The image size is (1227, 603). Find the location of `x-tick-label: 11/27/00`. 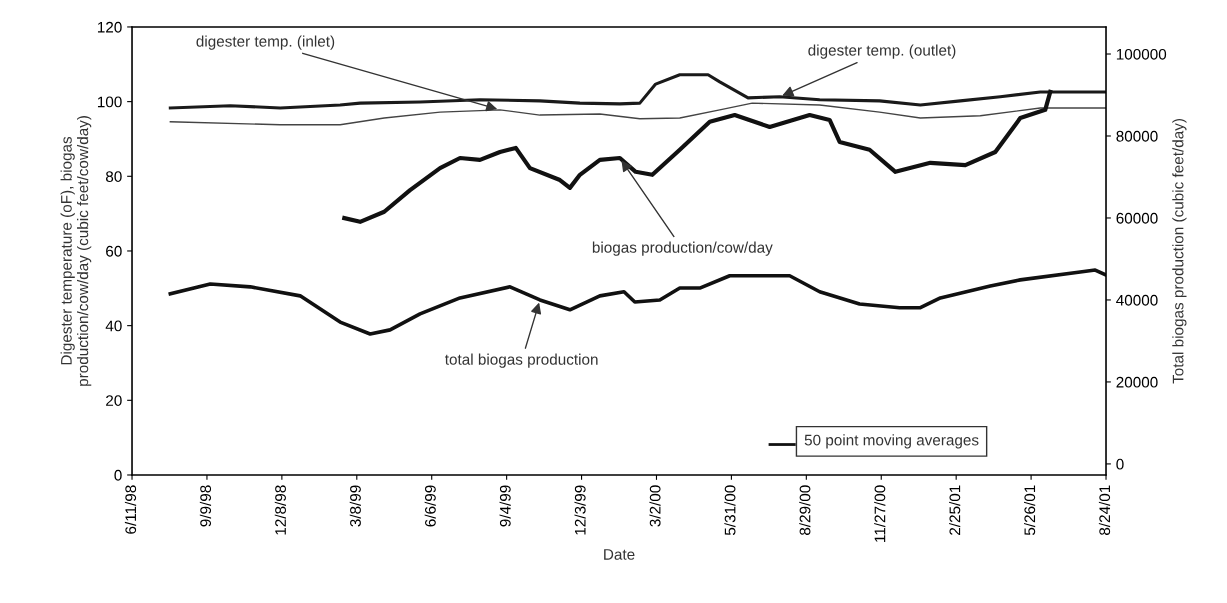

x-tick-label: 11/27/00 is located at coordinates (880, 513).